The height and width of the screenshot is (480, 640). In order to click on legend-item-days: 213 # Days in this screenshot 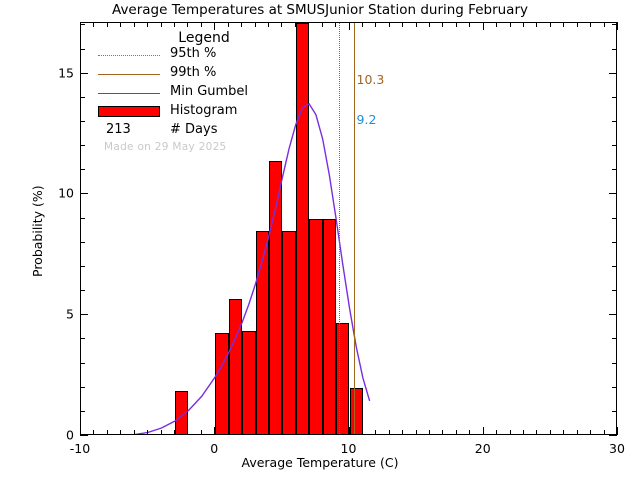, I will do `click(203, 131)`.